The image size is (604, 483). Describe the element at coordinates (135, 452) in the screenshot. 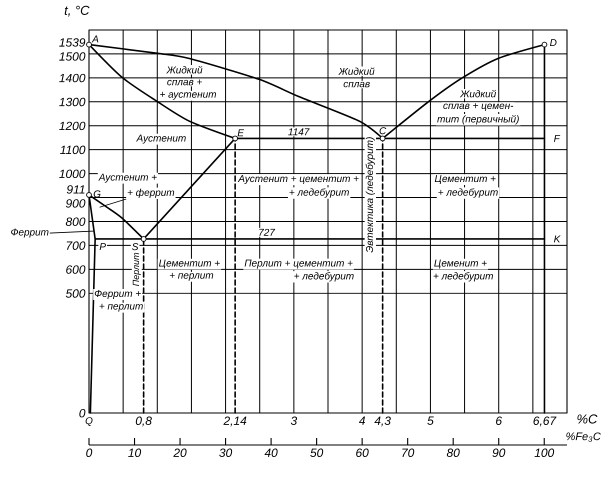

I see `x2-tick-label: 10` at that location.